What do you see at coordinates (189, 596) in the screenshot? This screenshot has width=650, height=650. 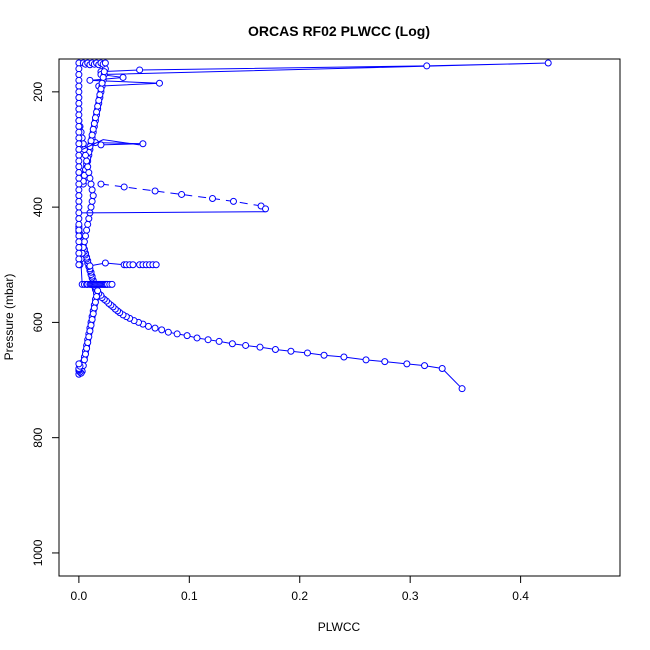 I see `x-tick-label: 0.1` at bounding box center [189, 596].